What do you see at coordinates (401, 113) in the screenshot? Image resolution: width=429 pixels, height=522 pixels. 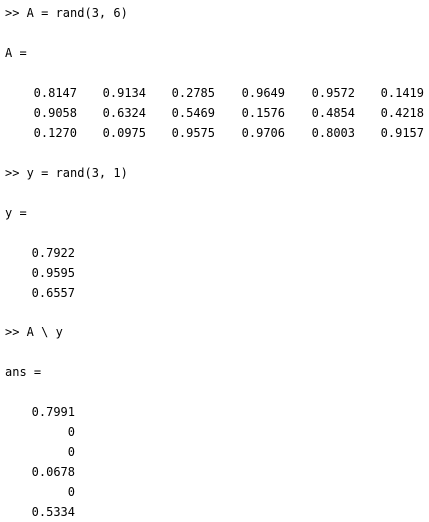 I see `matrix-cell: 0.4218` at bounding box center [401, 113].